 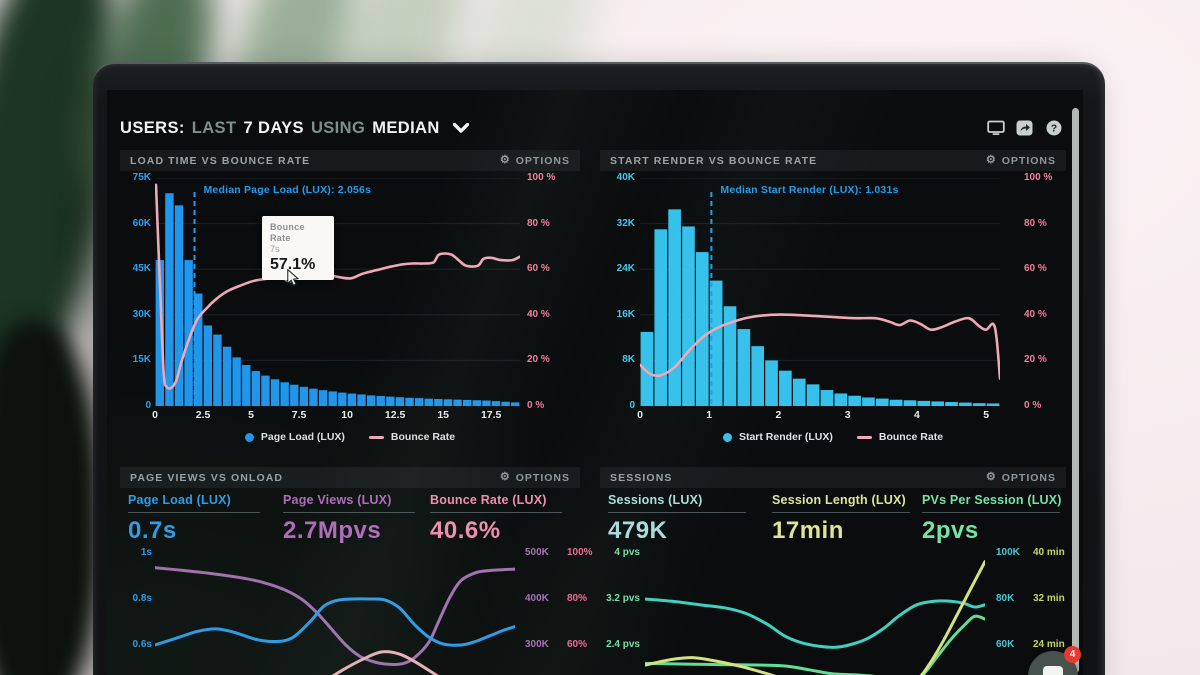 What do you see at coordinates (293, 264) in the screenshot?
I see `tooltip-value: 57.1%` at bounding box center [293, 264].